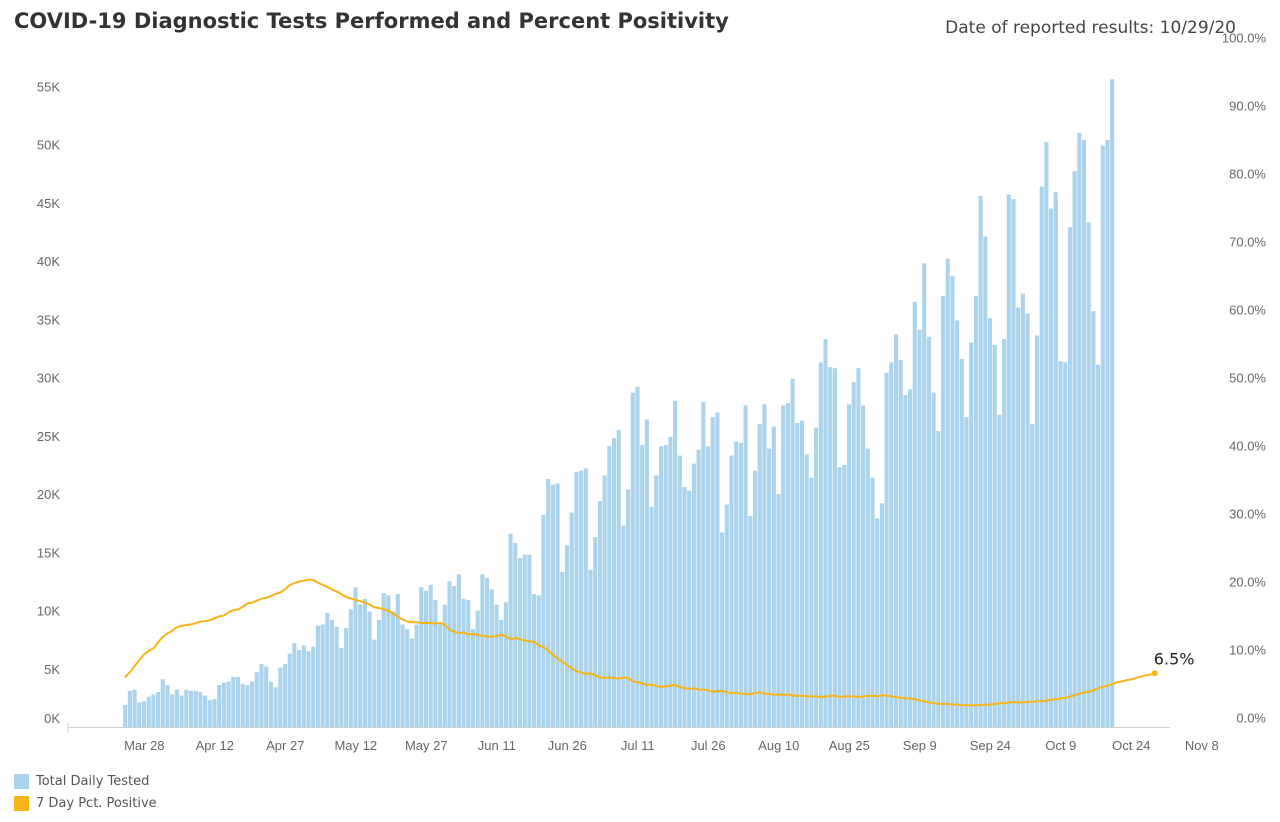  What do you see at coordinates (1060, 745) in the screenshot?
I see `x-tick-label: Oct 9` at bounding box center [1060, 745].